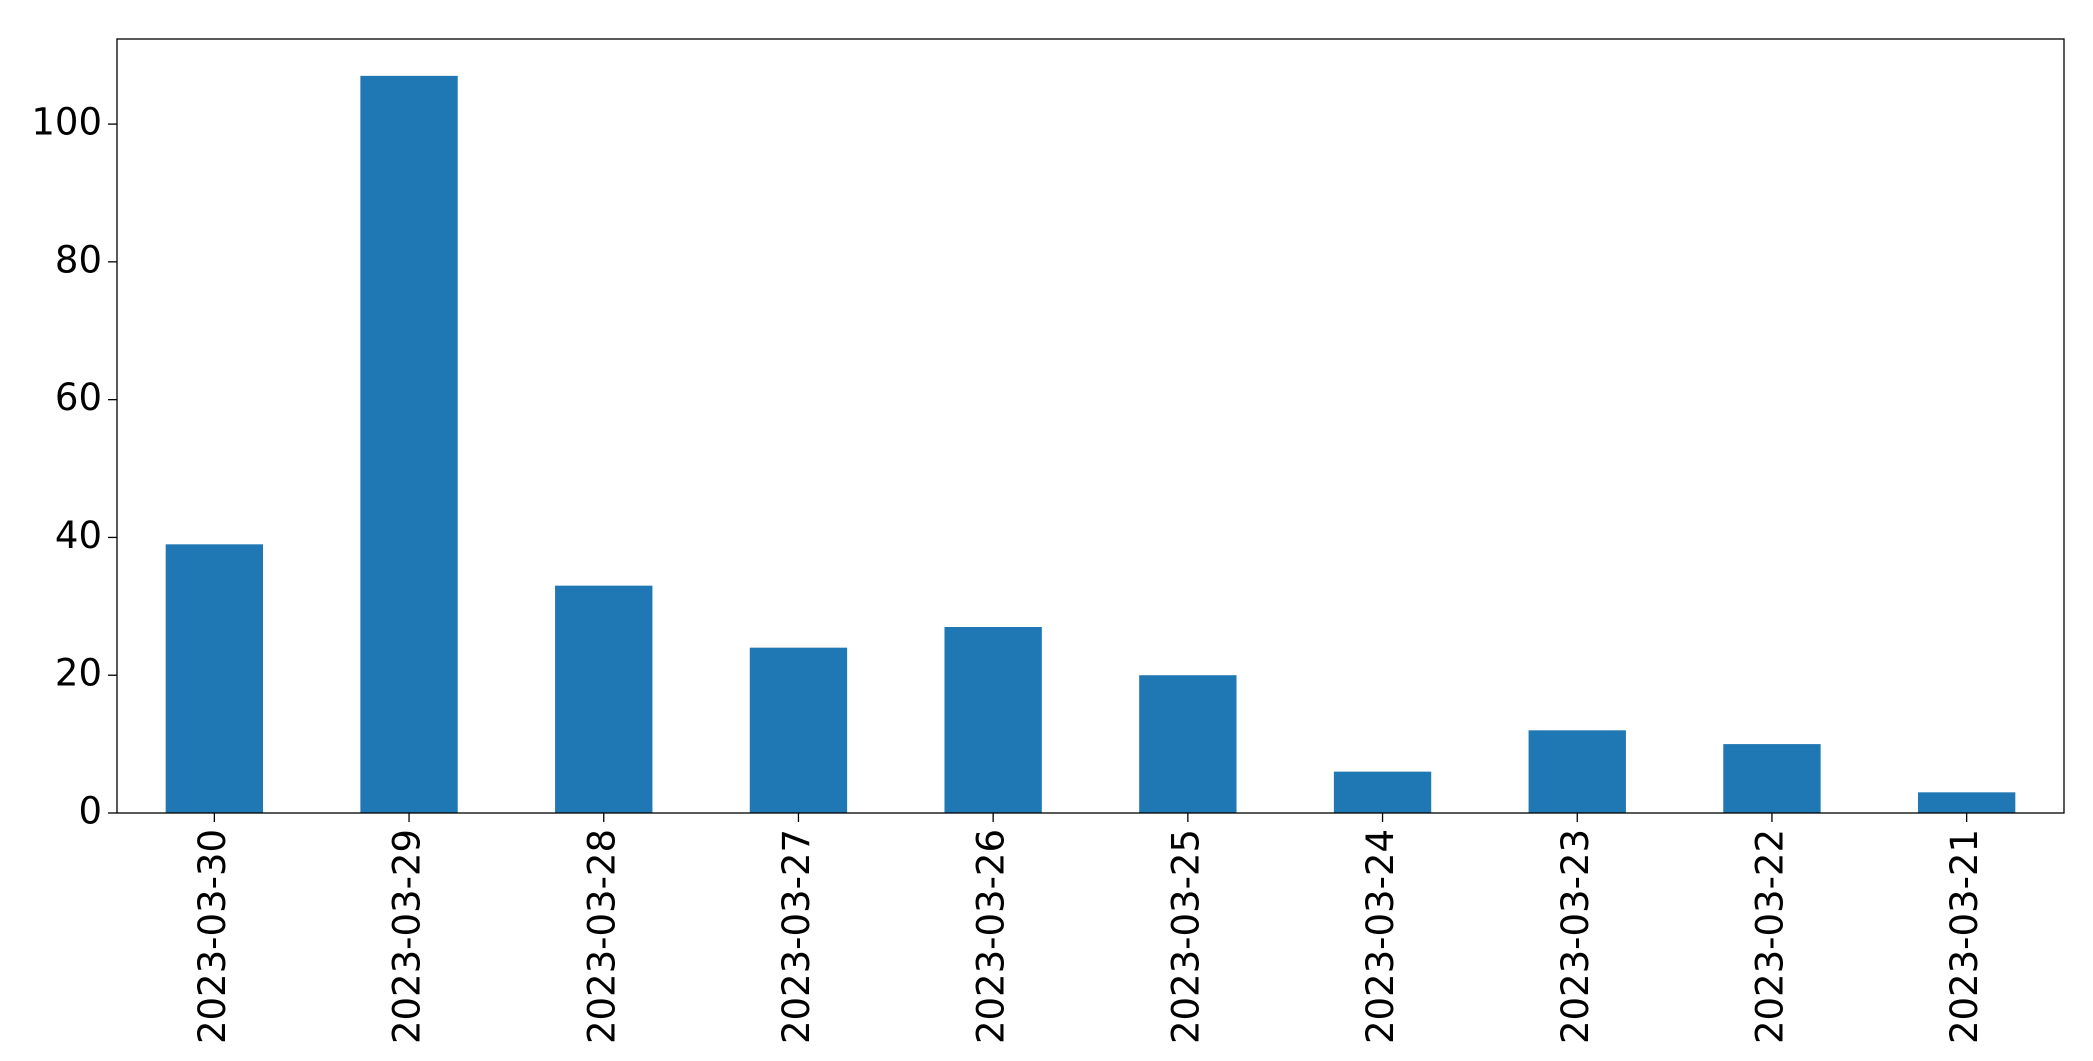 The image size is (2093, 1061). Describe the element at coordinates (212, 936) in the screenshot. I see `x-tick-label: 2023-03-30` at that location.